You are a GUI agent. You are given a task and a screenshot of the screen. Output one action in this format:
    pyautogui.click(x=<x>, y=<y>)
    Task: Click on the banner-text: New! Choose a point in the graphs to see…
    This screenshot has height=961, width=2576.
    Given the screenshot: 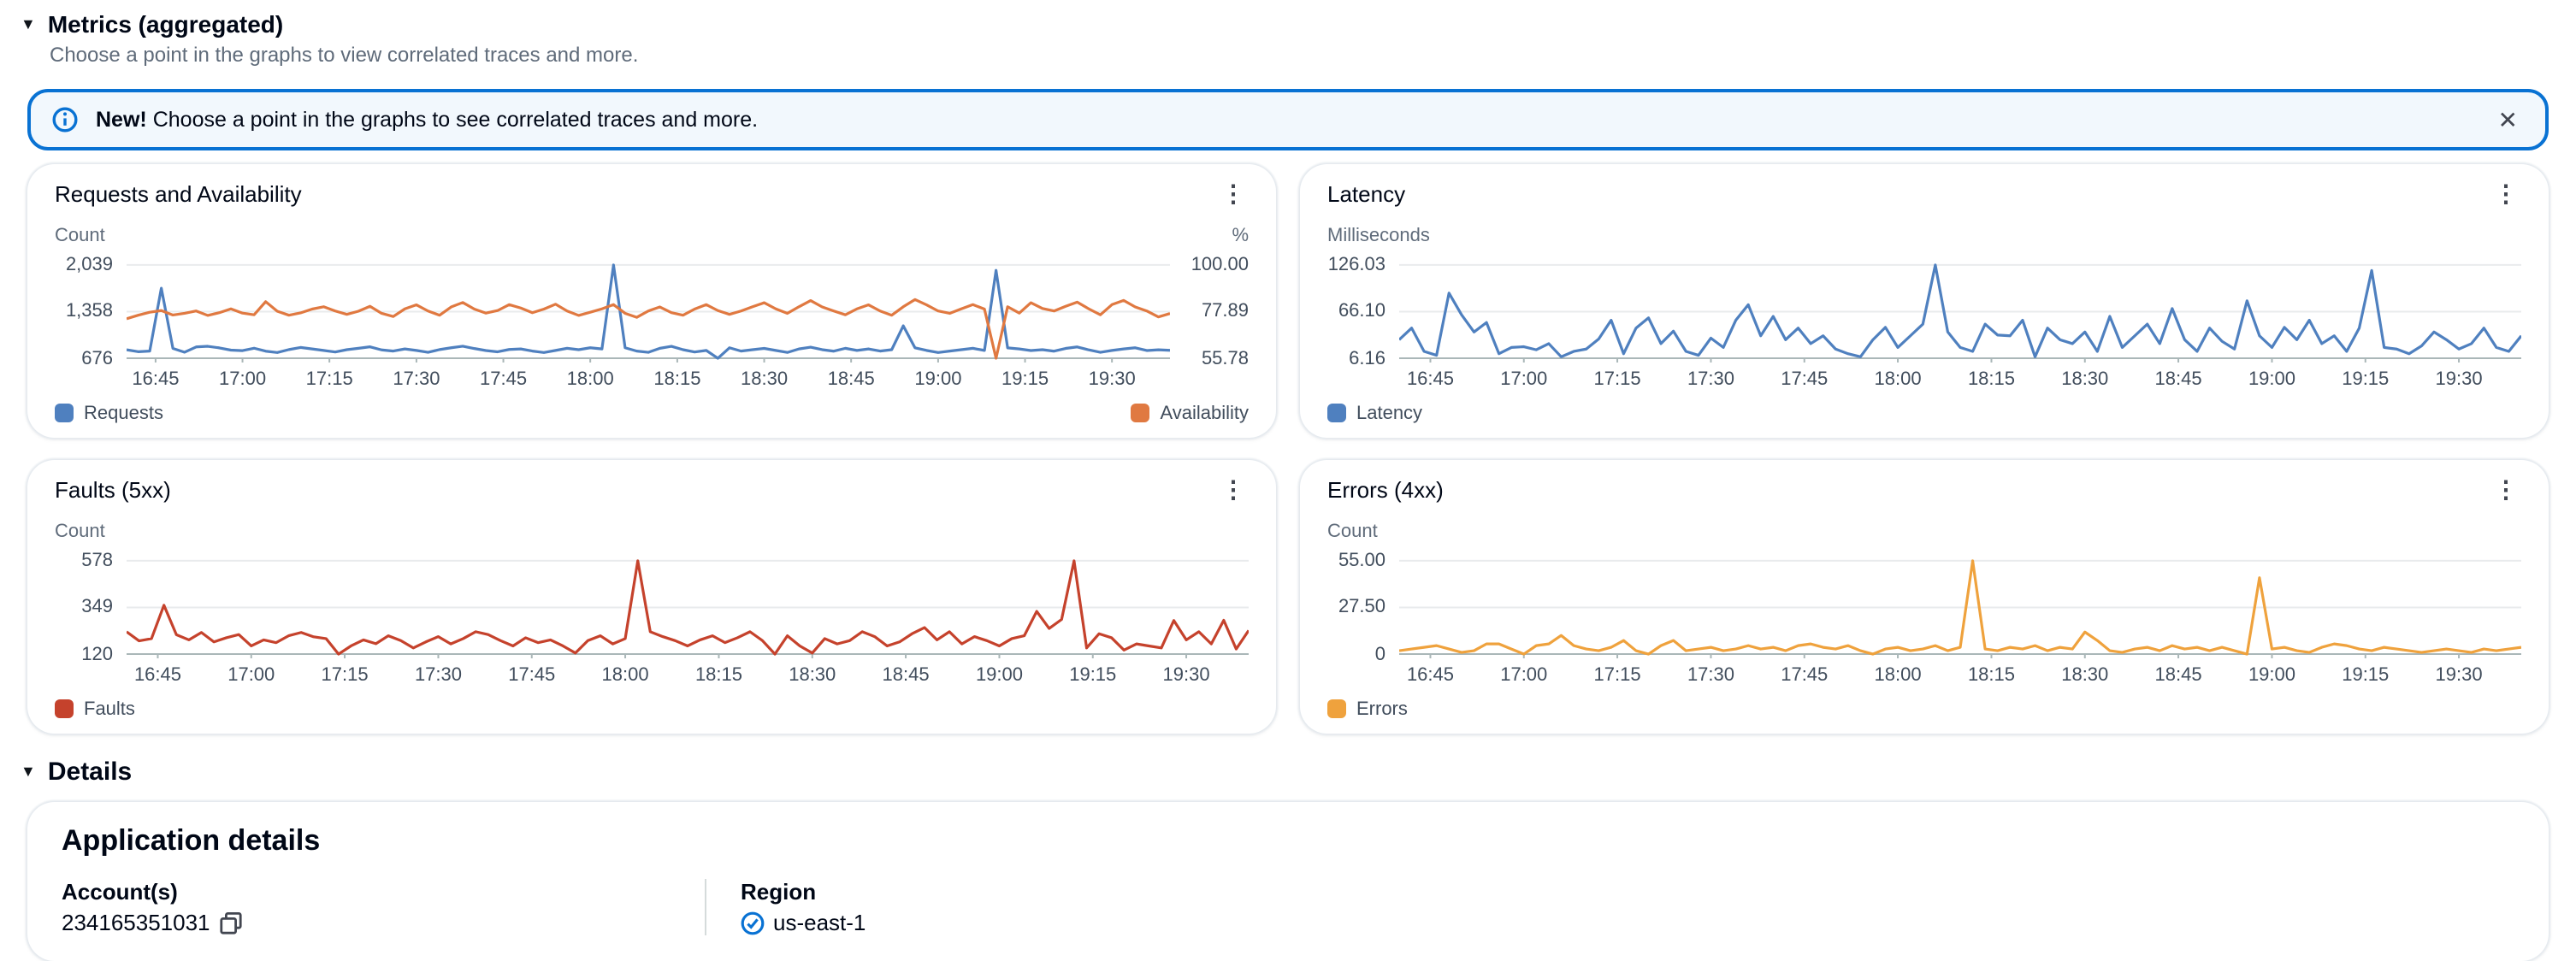 What is the action you would take?
    pyautogui.click(x=1285, y=120)
    